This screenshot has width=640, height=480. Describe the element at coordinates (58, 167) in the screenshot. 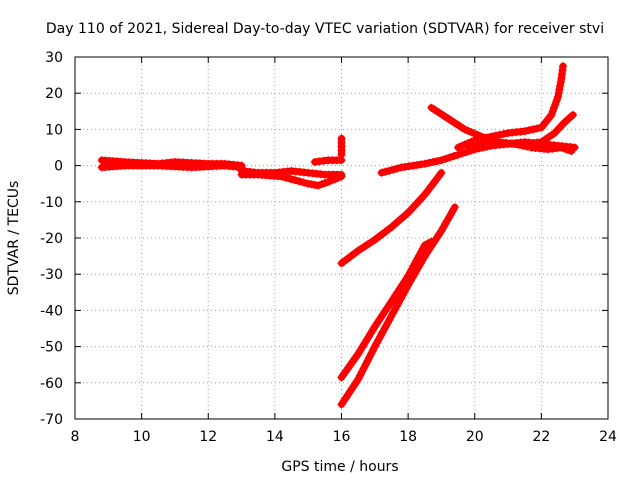

I see `y-tick-label: 0` at that location.